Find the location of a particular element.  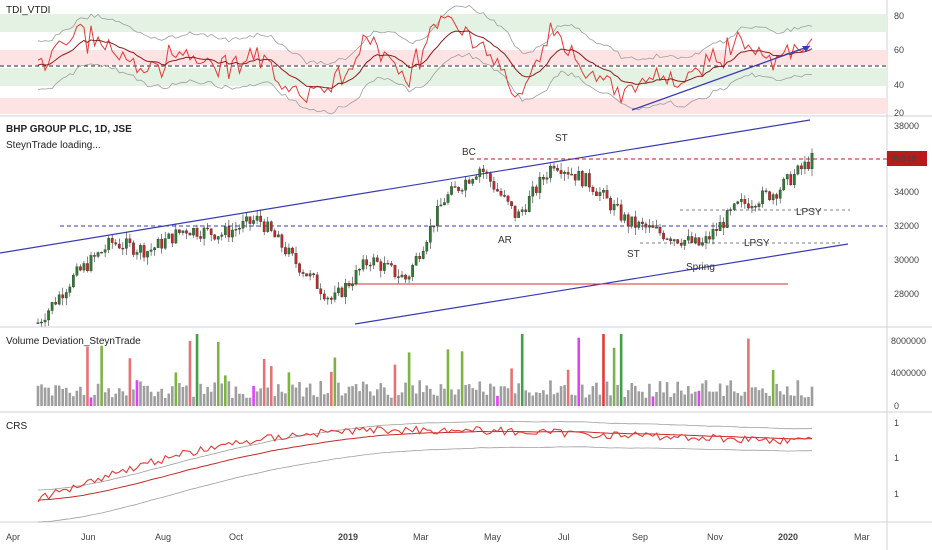

volume-tick-4000000: 4000000 is located at coordinates (908, 373).